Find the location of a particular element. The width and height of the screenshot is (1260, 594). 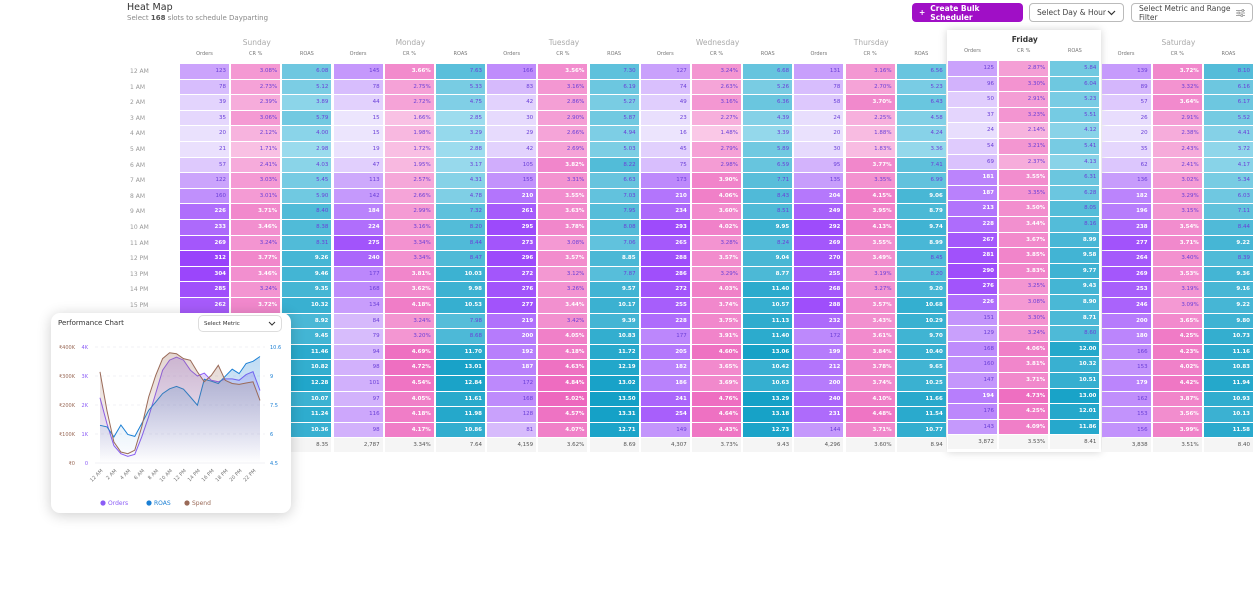

heatmap-cell-orders: 57 is located at coordinates (204, 165).